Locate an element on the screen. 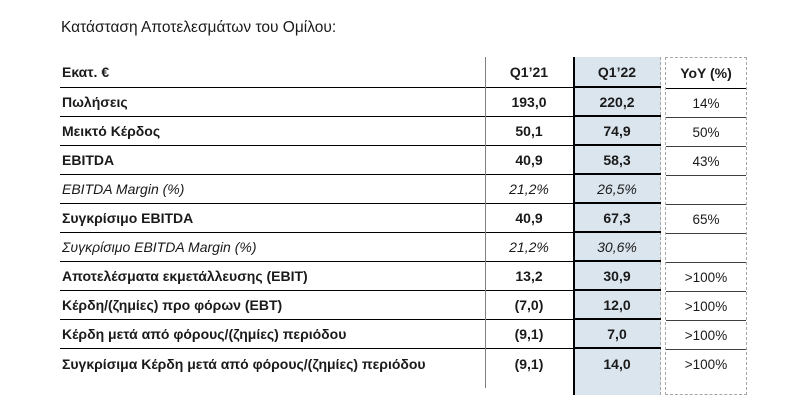 This screenshot has height=402, width=791. yoy-value: 50% is located at coordinates (706, 132).